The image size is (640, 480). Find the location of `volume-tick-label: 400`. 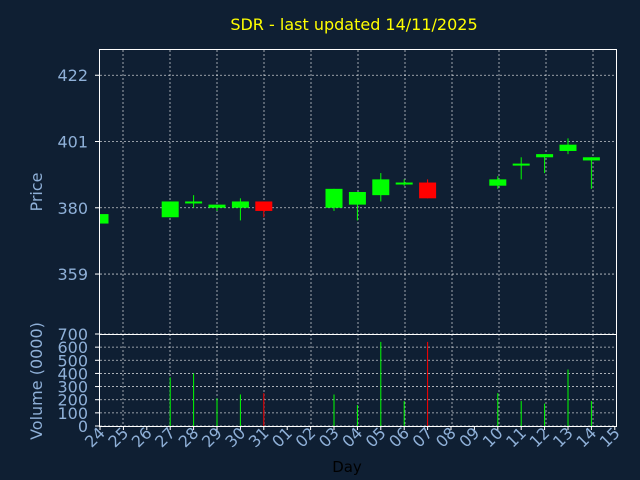

volume-tick-label: 400 is located at coordinates (72, 373).